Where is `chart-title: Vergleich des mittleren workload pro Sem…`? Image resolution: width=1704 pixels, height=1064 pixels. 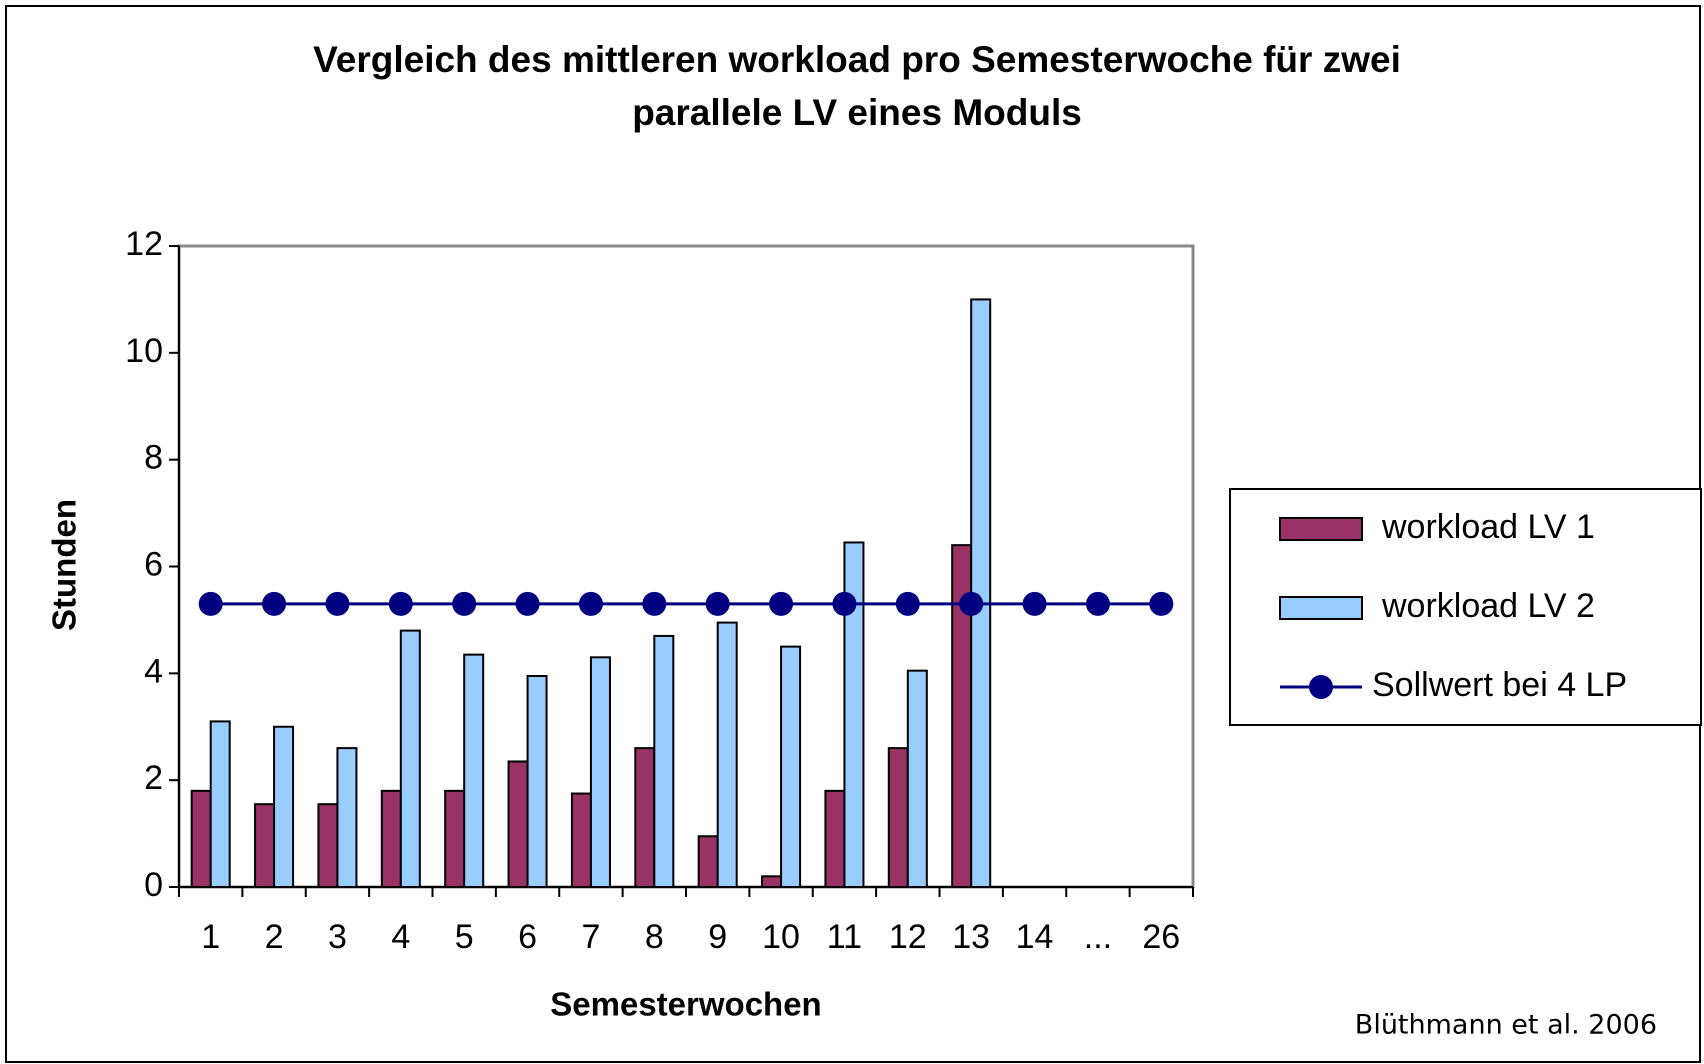 chart-title: Vergleich des mittleren workload pro Sem… is located at coordinates (857, 59).